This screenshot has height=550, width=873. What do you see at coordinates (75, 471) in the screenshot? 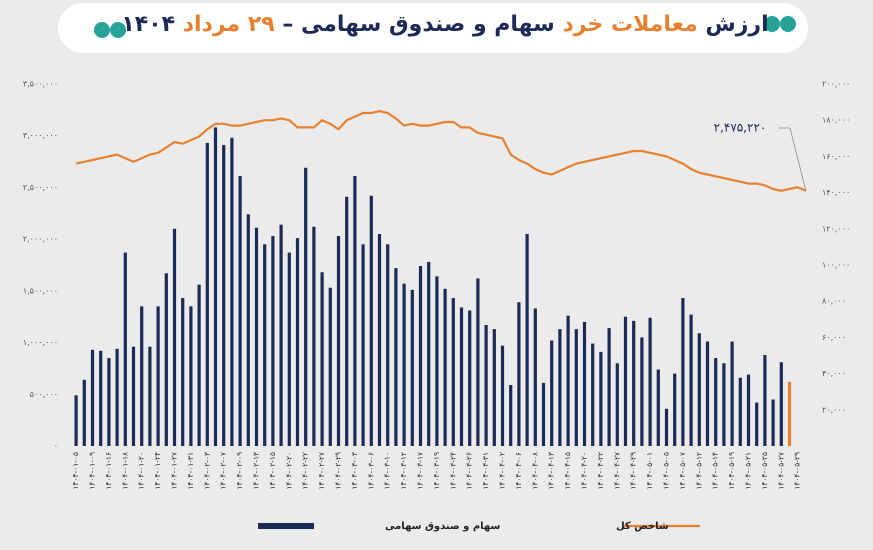
I see `x-tick-label: ۱۴۰۴-۰۱-۰۵` at bounding box center [75, 471].